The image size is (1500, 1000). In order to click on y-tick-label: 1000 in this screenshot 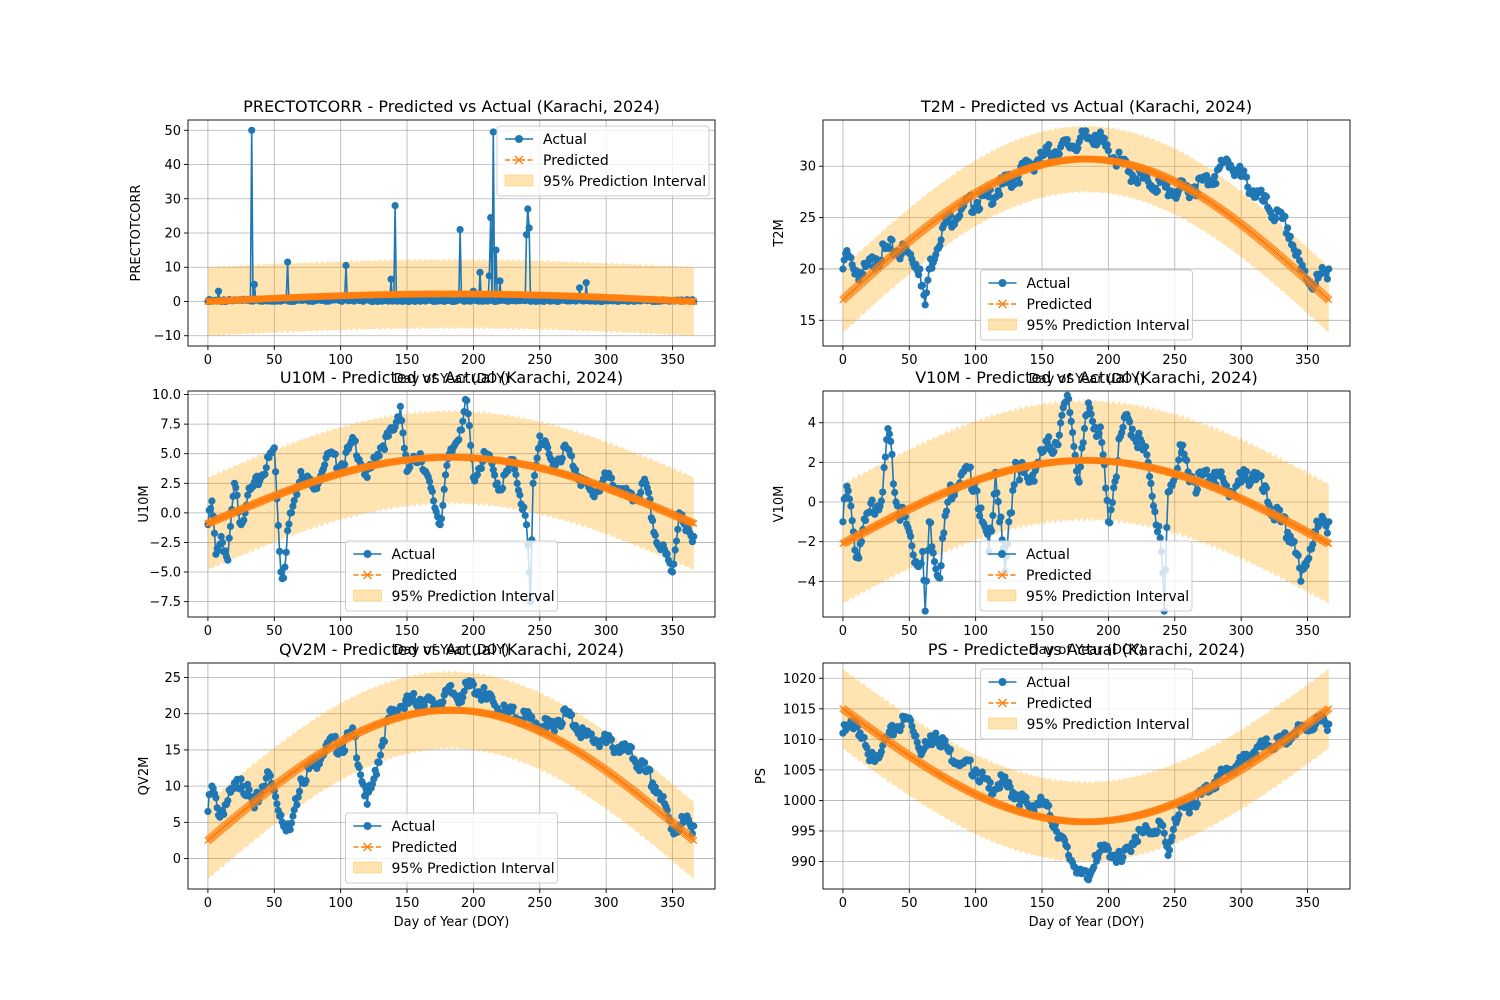, I will do `click(799, 801)`.